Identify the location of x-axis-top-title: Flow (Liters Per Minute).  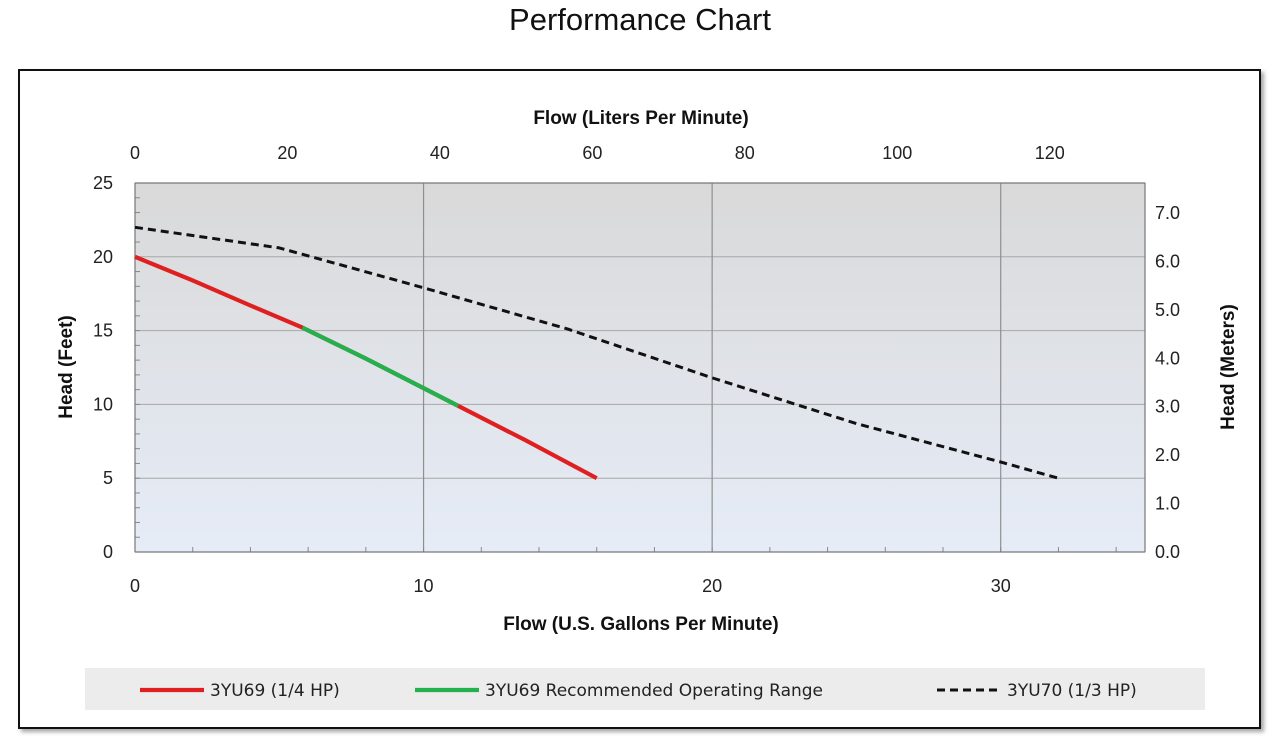
(640, 118).